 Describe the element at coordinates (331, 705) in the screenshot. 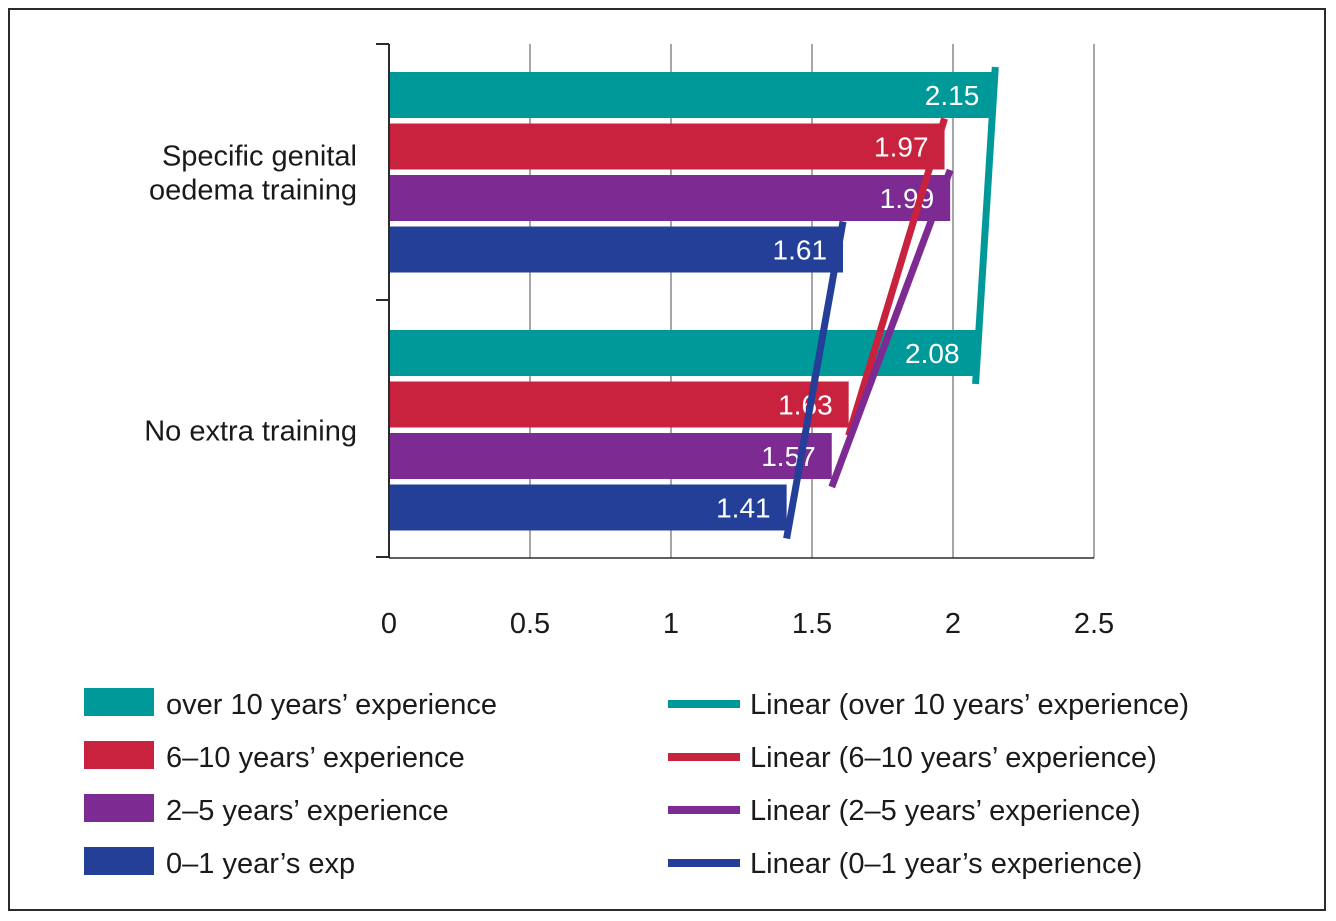

I see `legend-label: over 10 years’ experience` at that location.